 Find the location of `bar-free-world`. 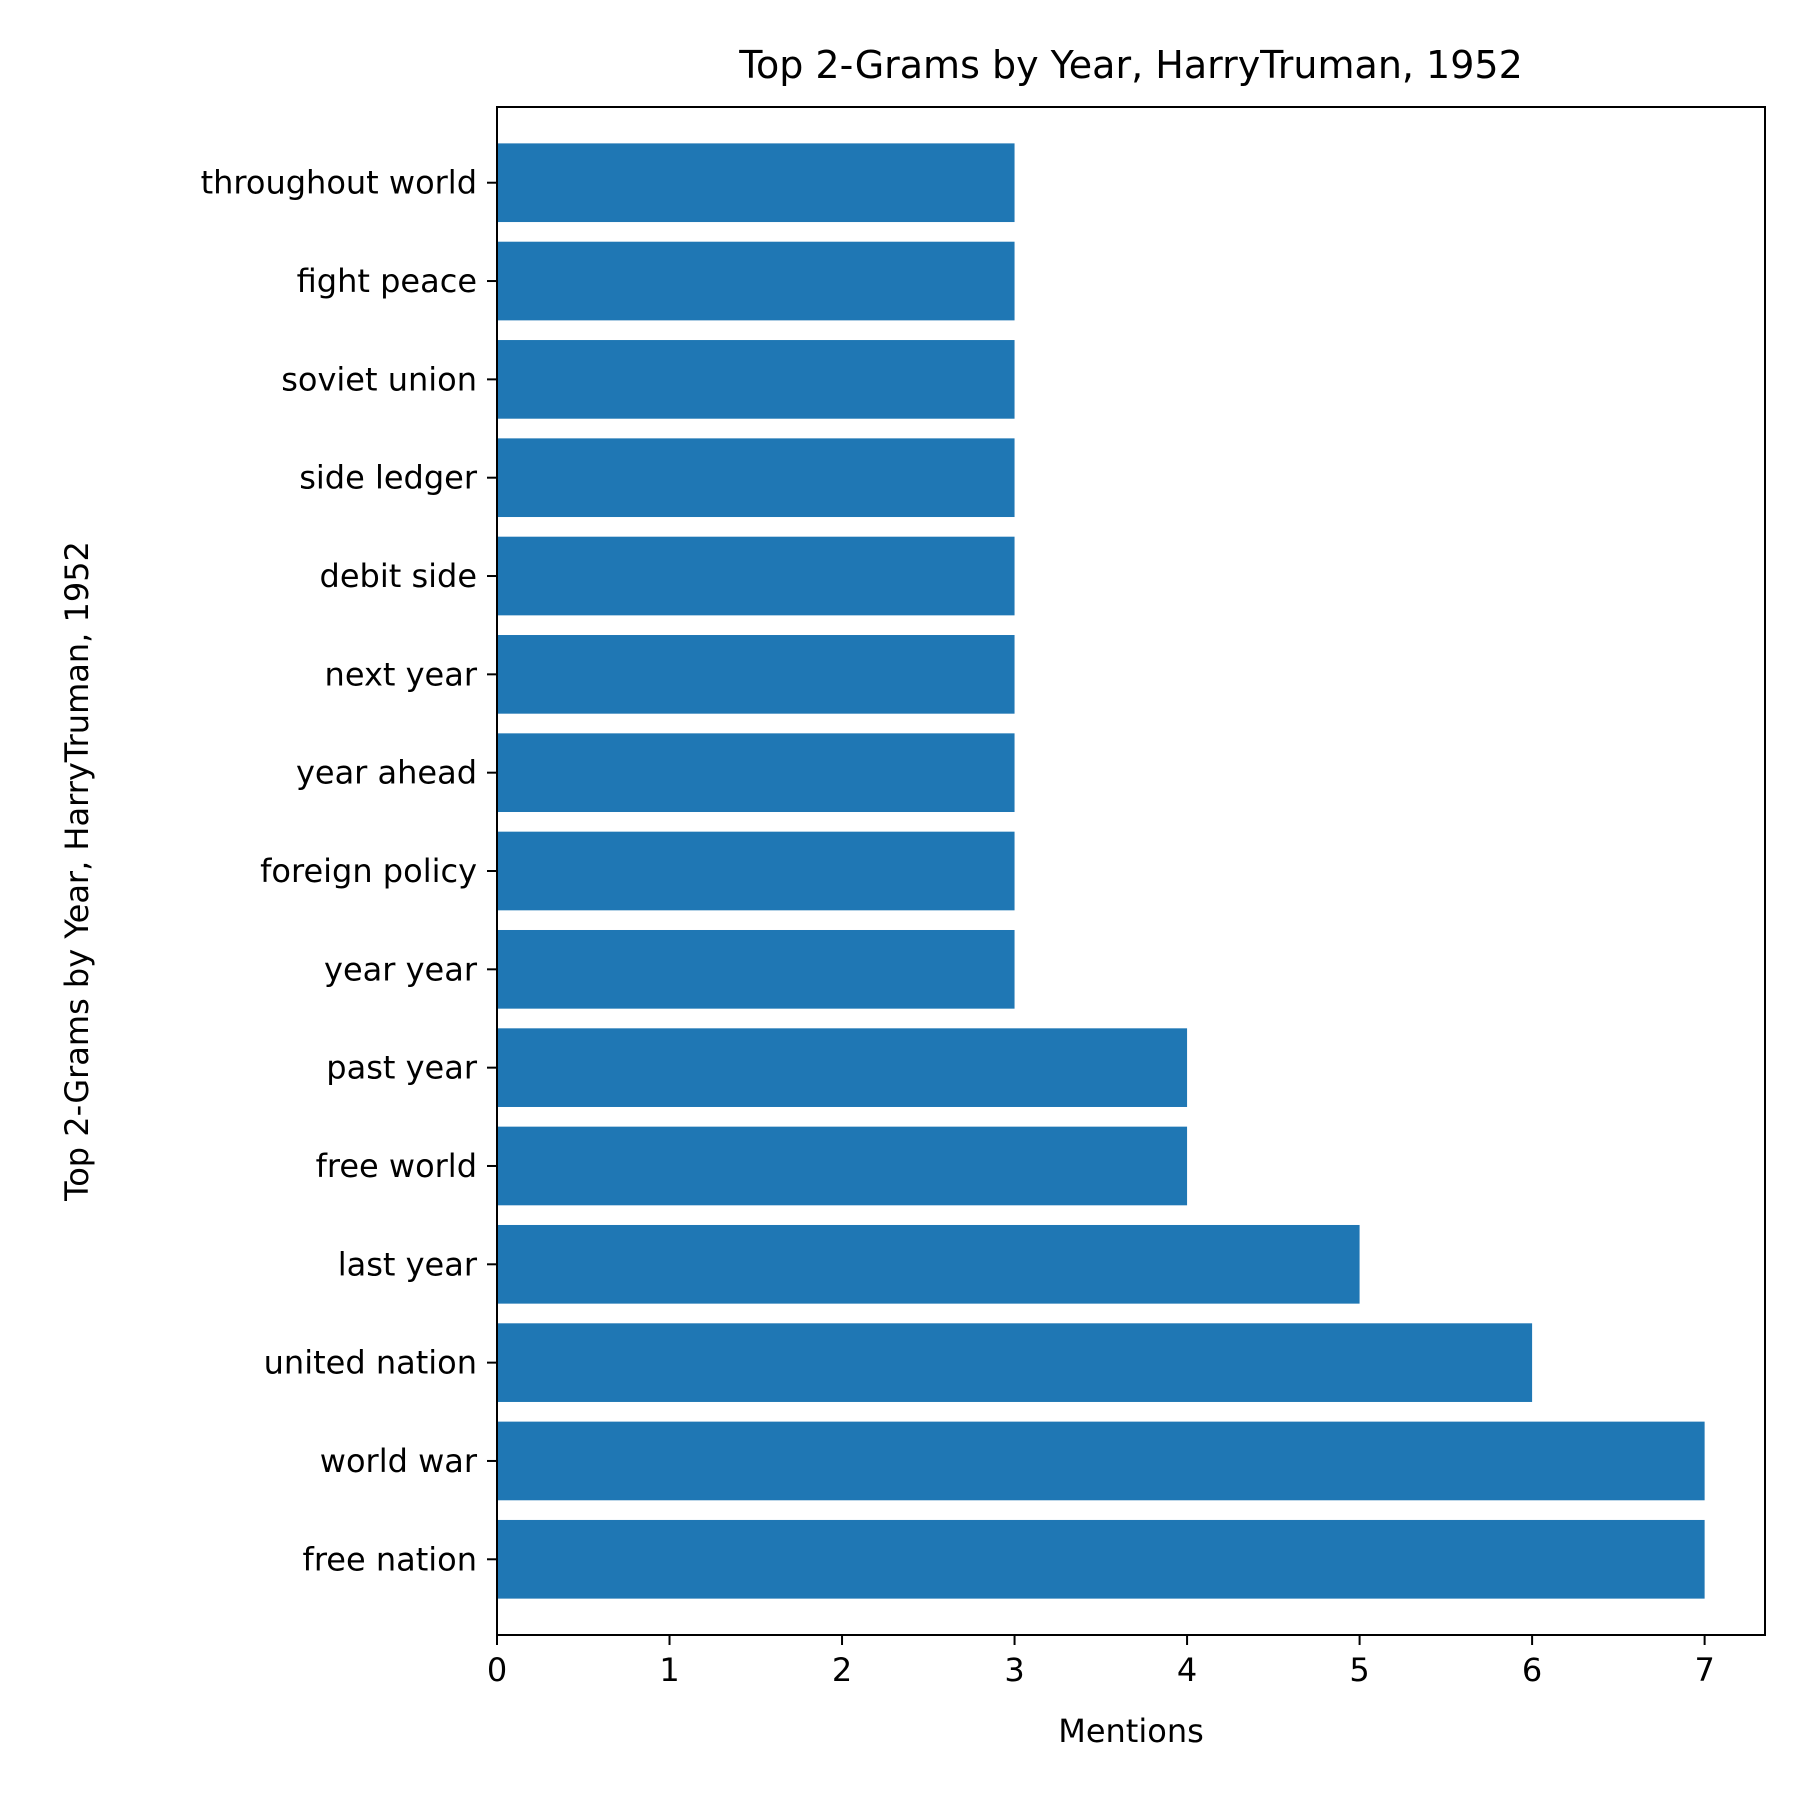

bar-free-world is located at coordinates (842, 1166).